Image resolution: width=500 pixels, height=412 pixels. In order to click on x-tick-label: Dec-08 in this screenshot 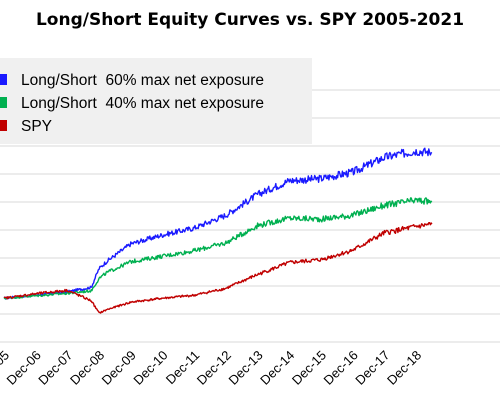, I will do `click(87, 368)`.